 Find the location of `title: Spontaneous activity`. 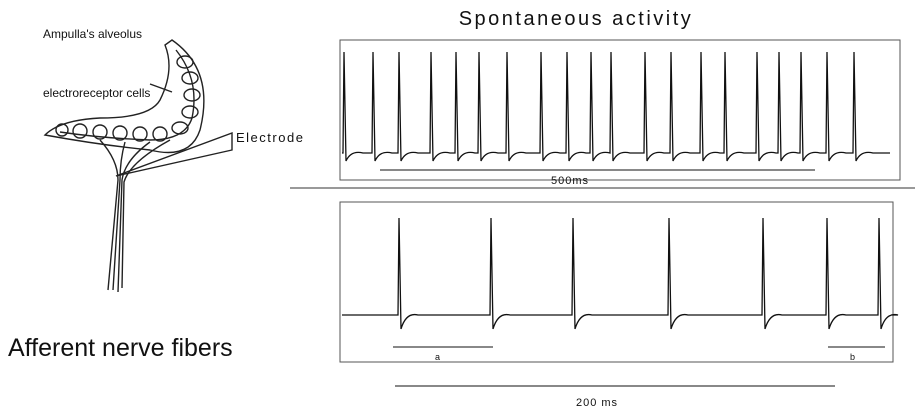

title: Spontaneous activity is located at coordinates (576, 19).